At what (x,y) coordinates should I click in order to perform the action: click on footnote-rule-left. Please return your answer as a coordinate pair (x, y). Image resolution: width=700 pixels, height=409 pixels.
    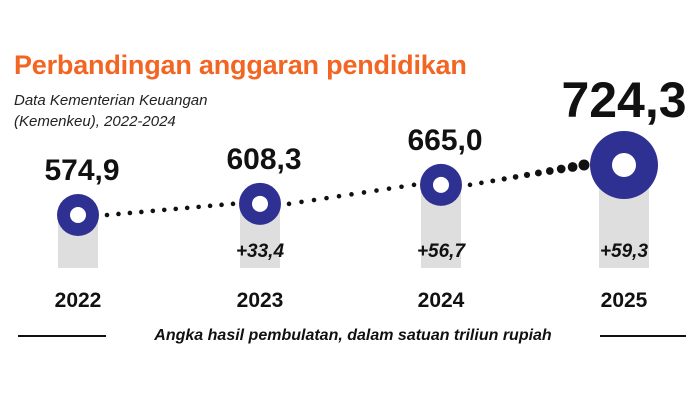
    Looking at the image, I should click on (62, 336).